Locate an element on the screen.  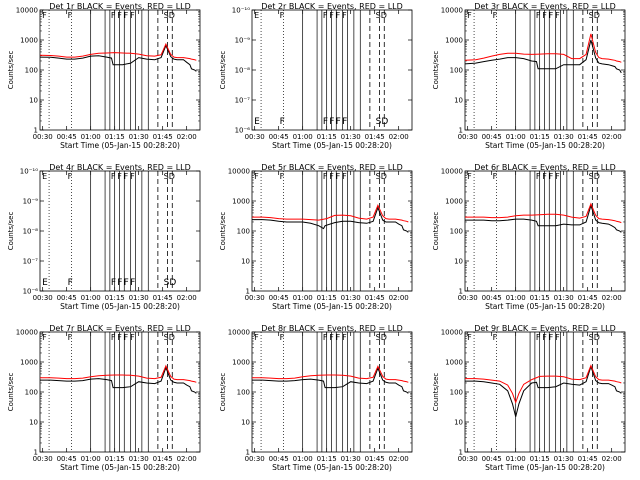
y-tick-label: 10⁻⁸ is located at coordinates (31, 232).